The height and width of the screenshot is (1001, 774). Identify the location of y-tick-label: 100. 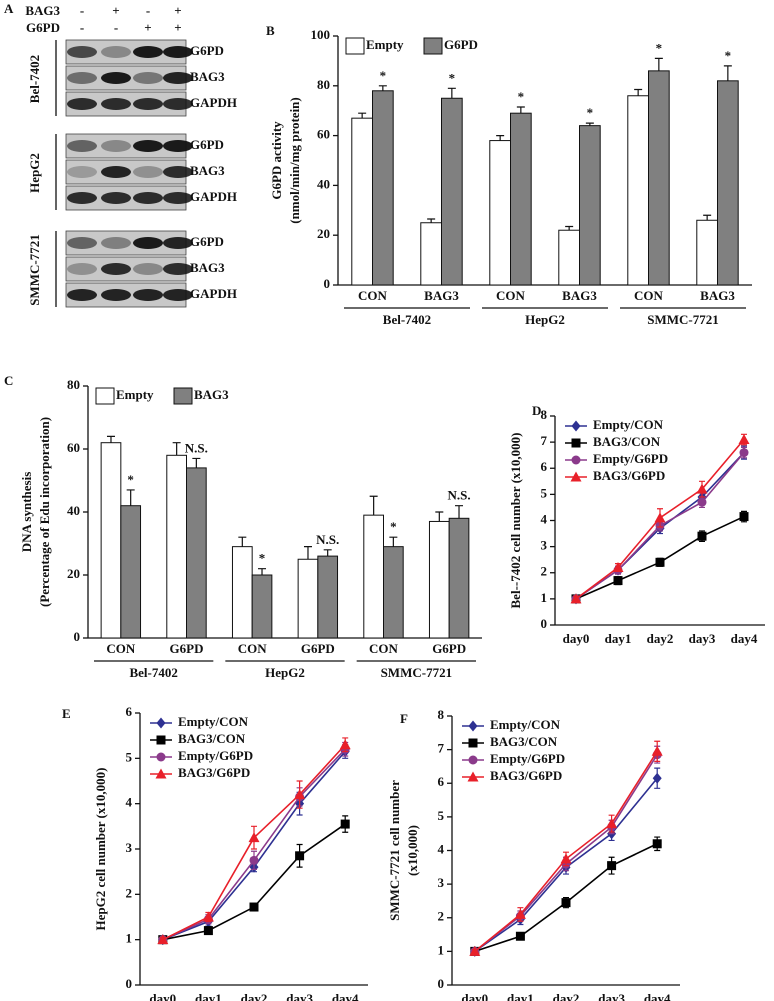
(321, 34).